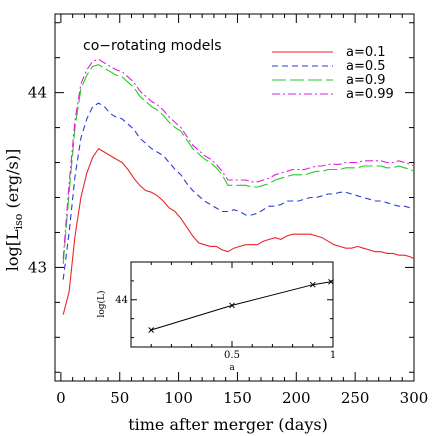  I want to click on model-annotation: co−rotating models, so click(152, 46).